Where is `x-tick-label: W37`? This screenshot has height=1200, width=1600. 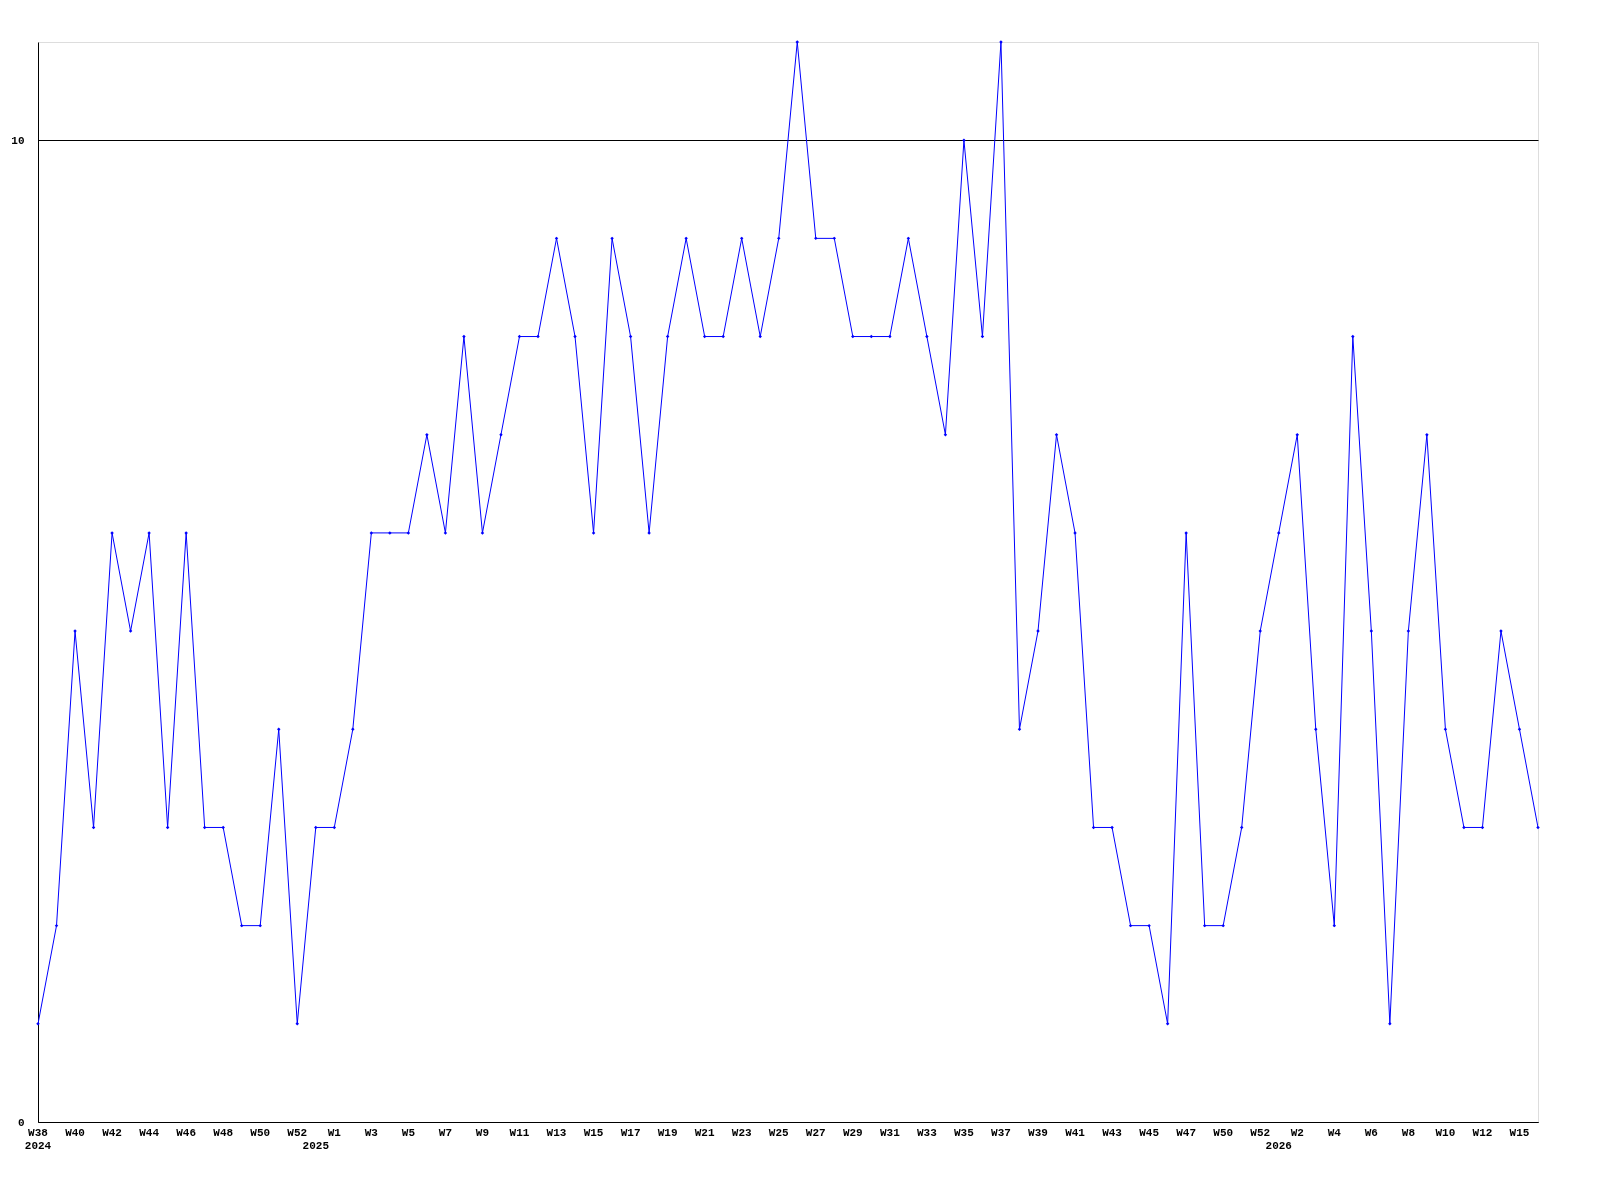 x-tick-label: W37 is located at coordinates (1001, 1133).